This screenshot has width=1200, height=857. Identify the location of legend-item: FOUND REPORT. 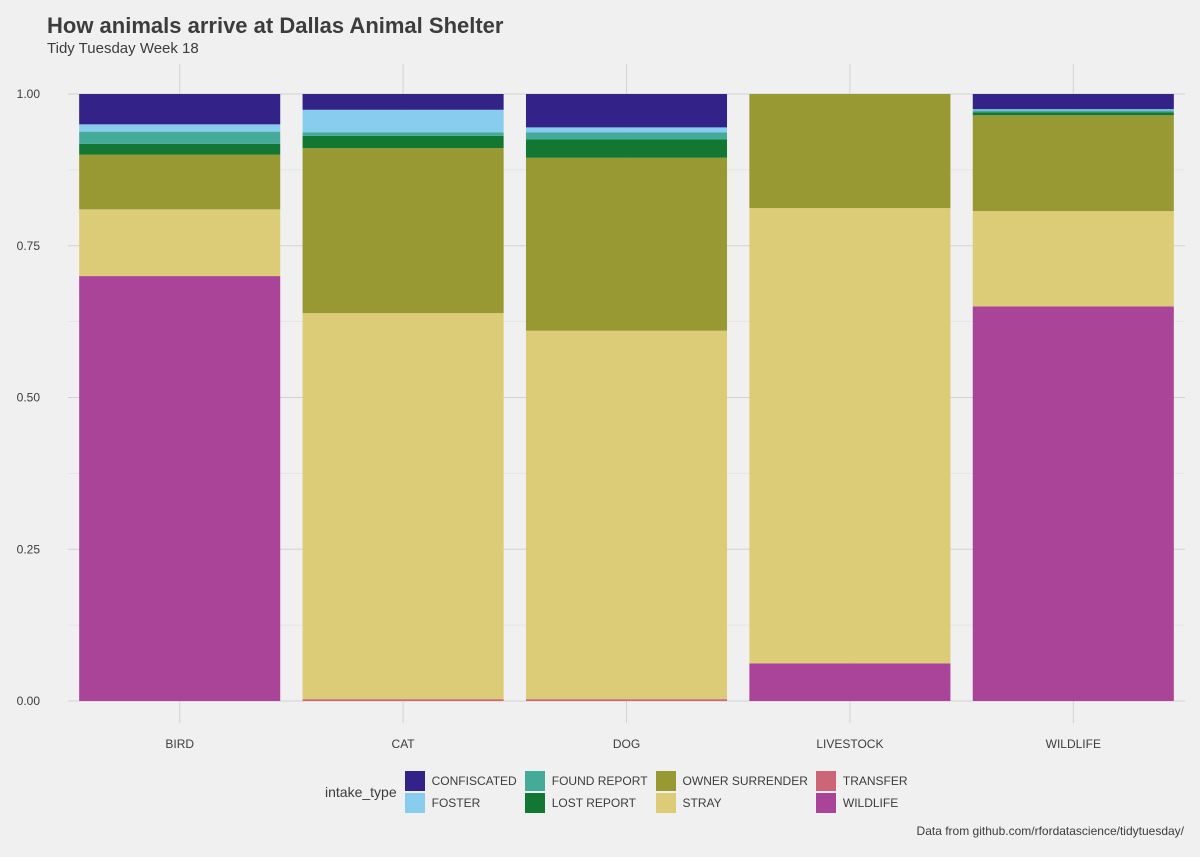
(586, 781).